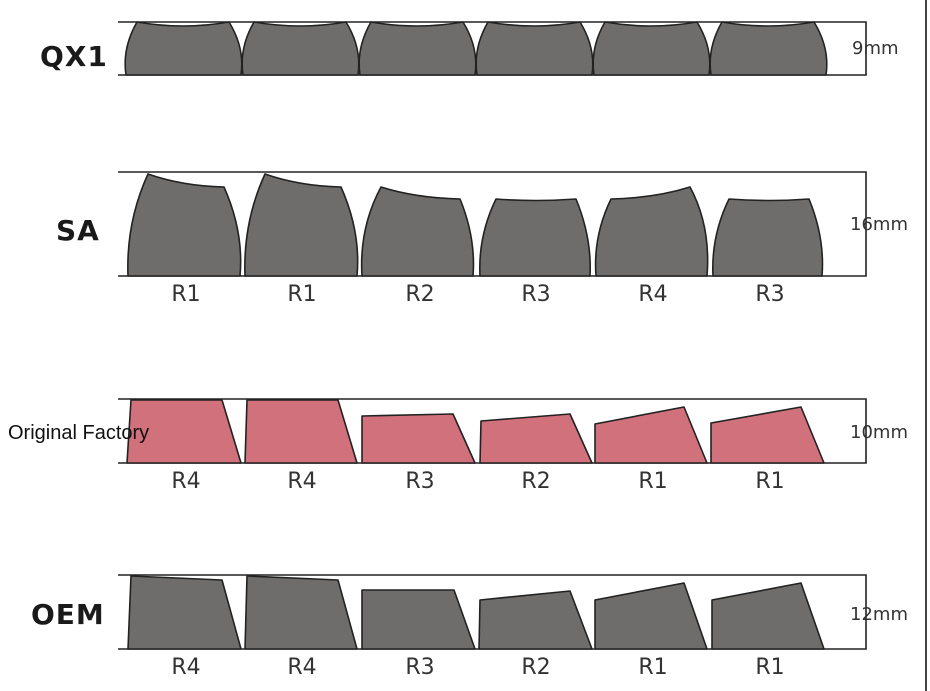 Image resolution: width=930 pixels, height=691 pixels. What do you see at coordinates (78, 433) in the screenshot?
I see `profile-name: Original Factory` at bounding box center [78, 433].